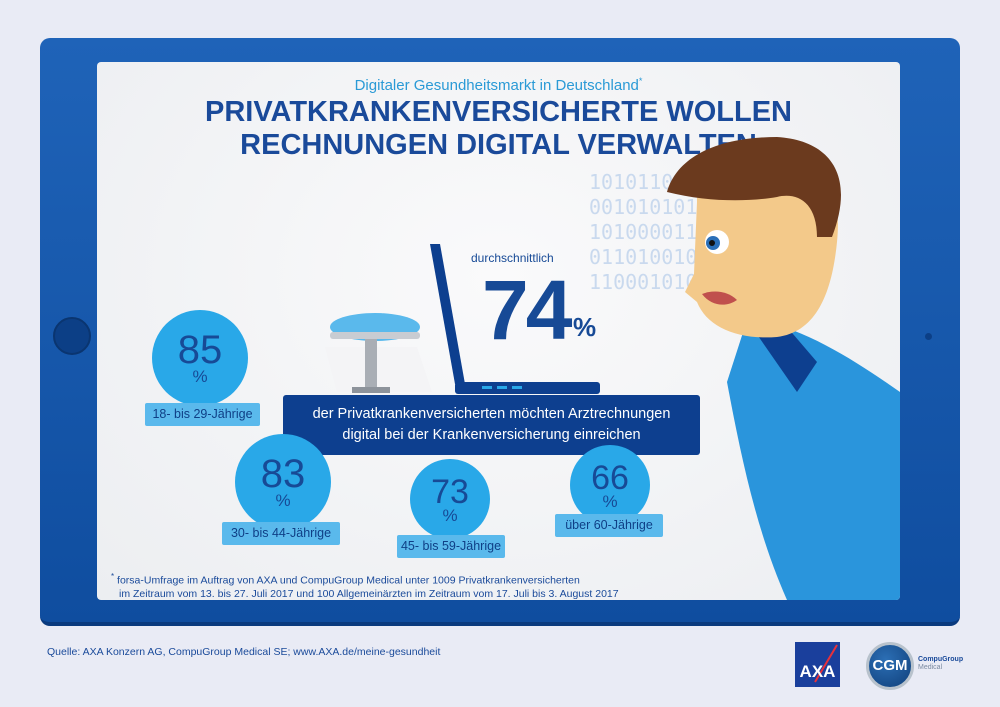 Image resolution: width=1000 pixels, height=707 pixels. What do you see at coordinates (200, 358) in the screenshot?
I see `stat-circle-18-29: 85%` at bounding box center [200, 358].